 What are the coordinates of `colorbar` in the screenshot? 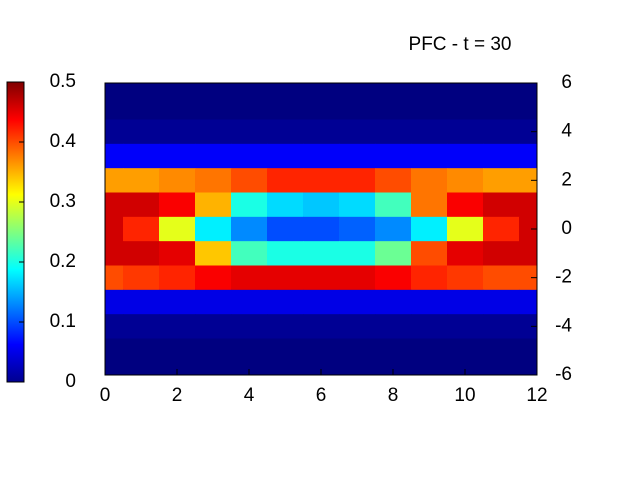 It's located at (15, 232).